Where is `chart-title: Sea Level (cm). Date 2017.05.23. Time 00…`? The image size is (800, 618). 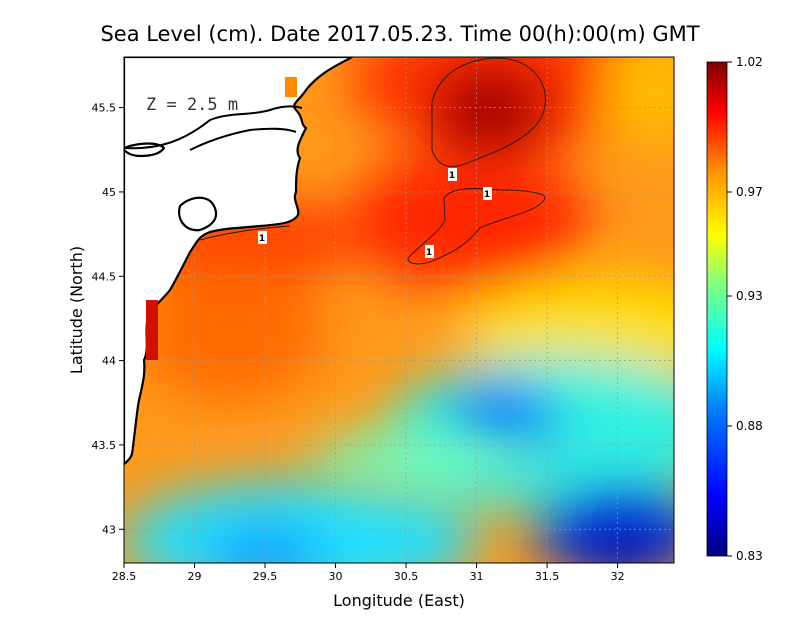
chart-title: Sea Level (cm). Date 2017.05.23. Time 00… is located at coordinates (399, 34).